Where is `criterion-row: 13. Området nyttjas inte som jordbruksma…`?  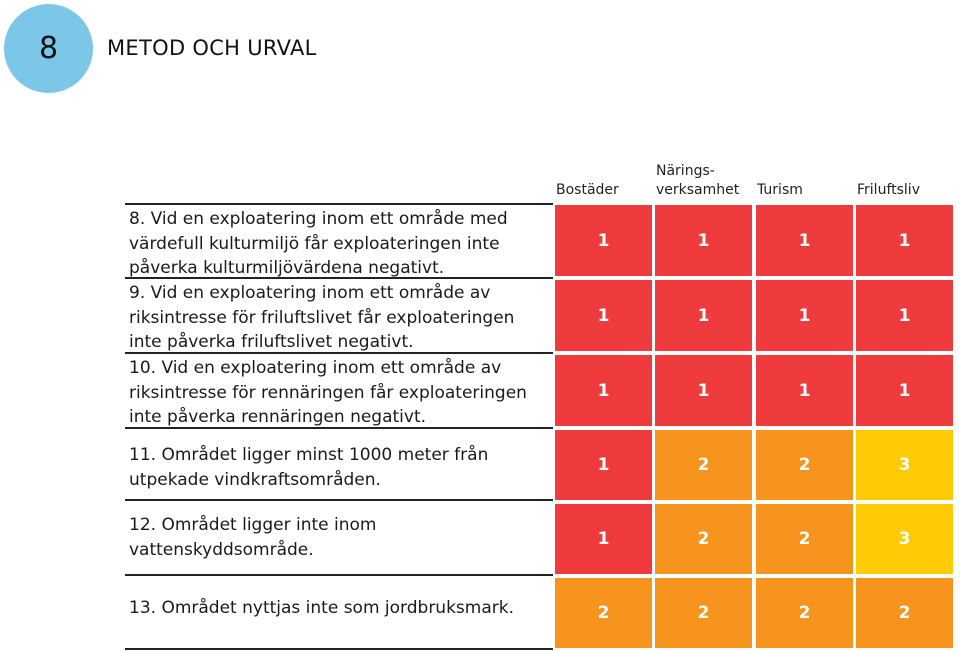
criterion-row: 13. Området nyttjas inte som jordbruksma… is located at coordinates (339, 611).